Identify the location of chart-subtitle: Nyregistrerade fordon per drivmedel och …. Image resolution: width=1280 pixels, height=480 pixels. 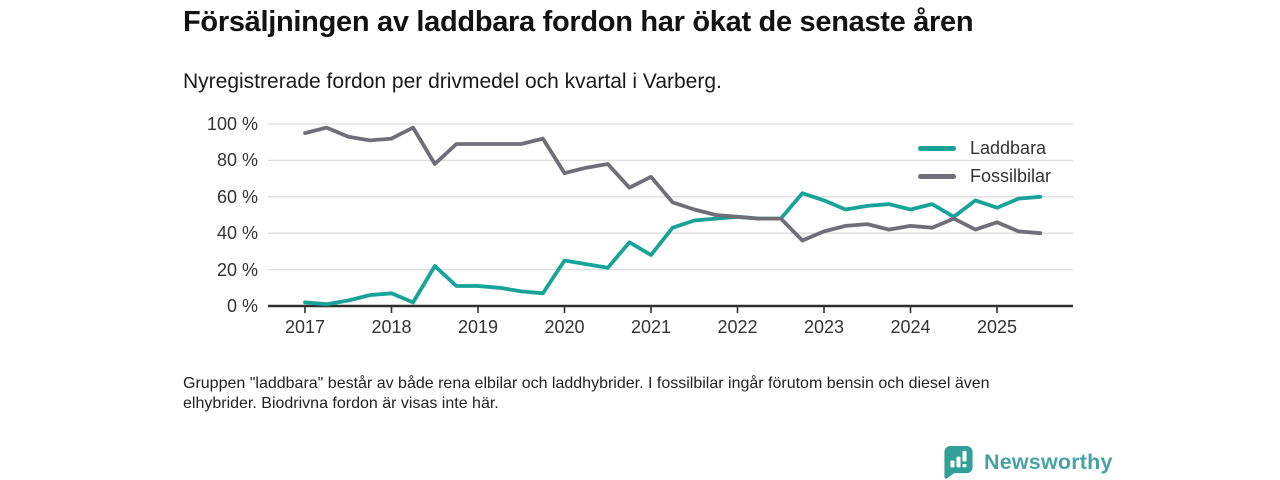
(452, 81).